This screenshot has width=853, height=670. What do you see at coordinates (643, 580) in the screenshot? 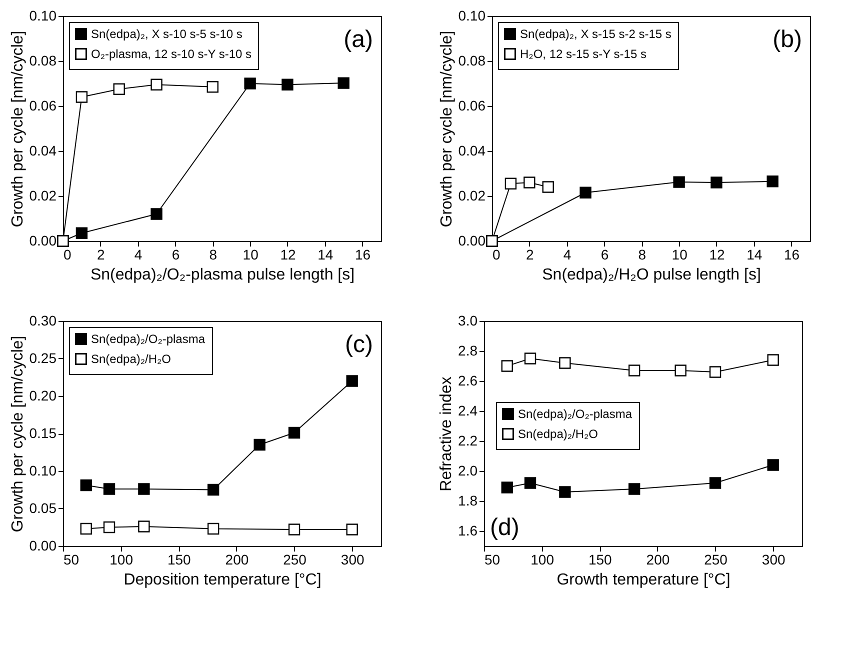
I see `x-axis-title: Growth temperature [°C]` at bounding box center [643, 580].